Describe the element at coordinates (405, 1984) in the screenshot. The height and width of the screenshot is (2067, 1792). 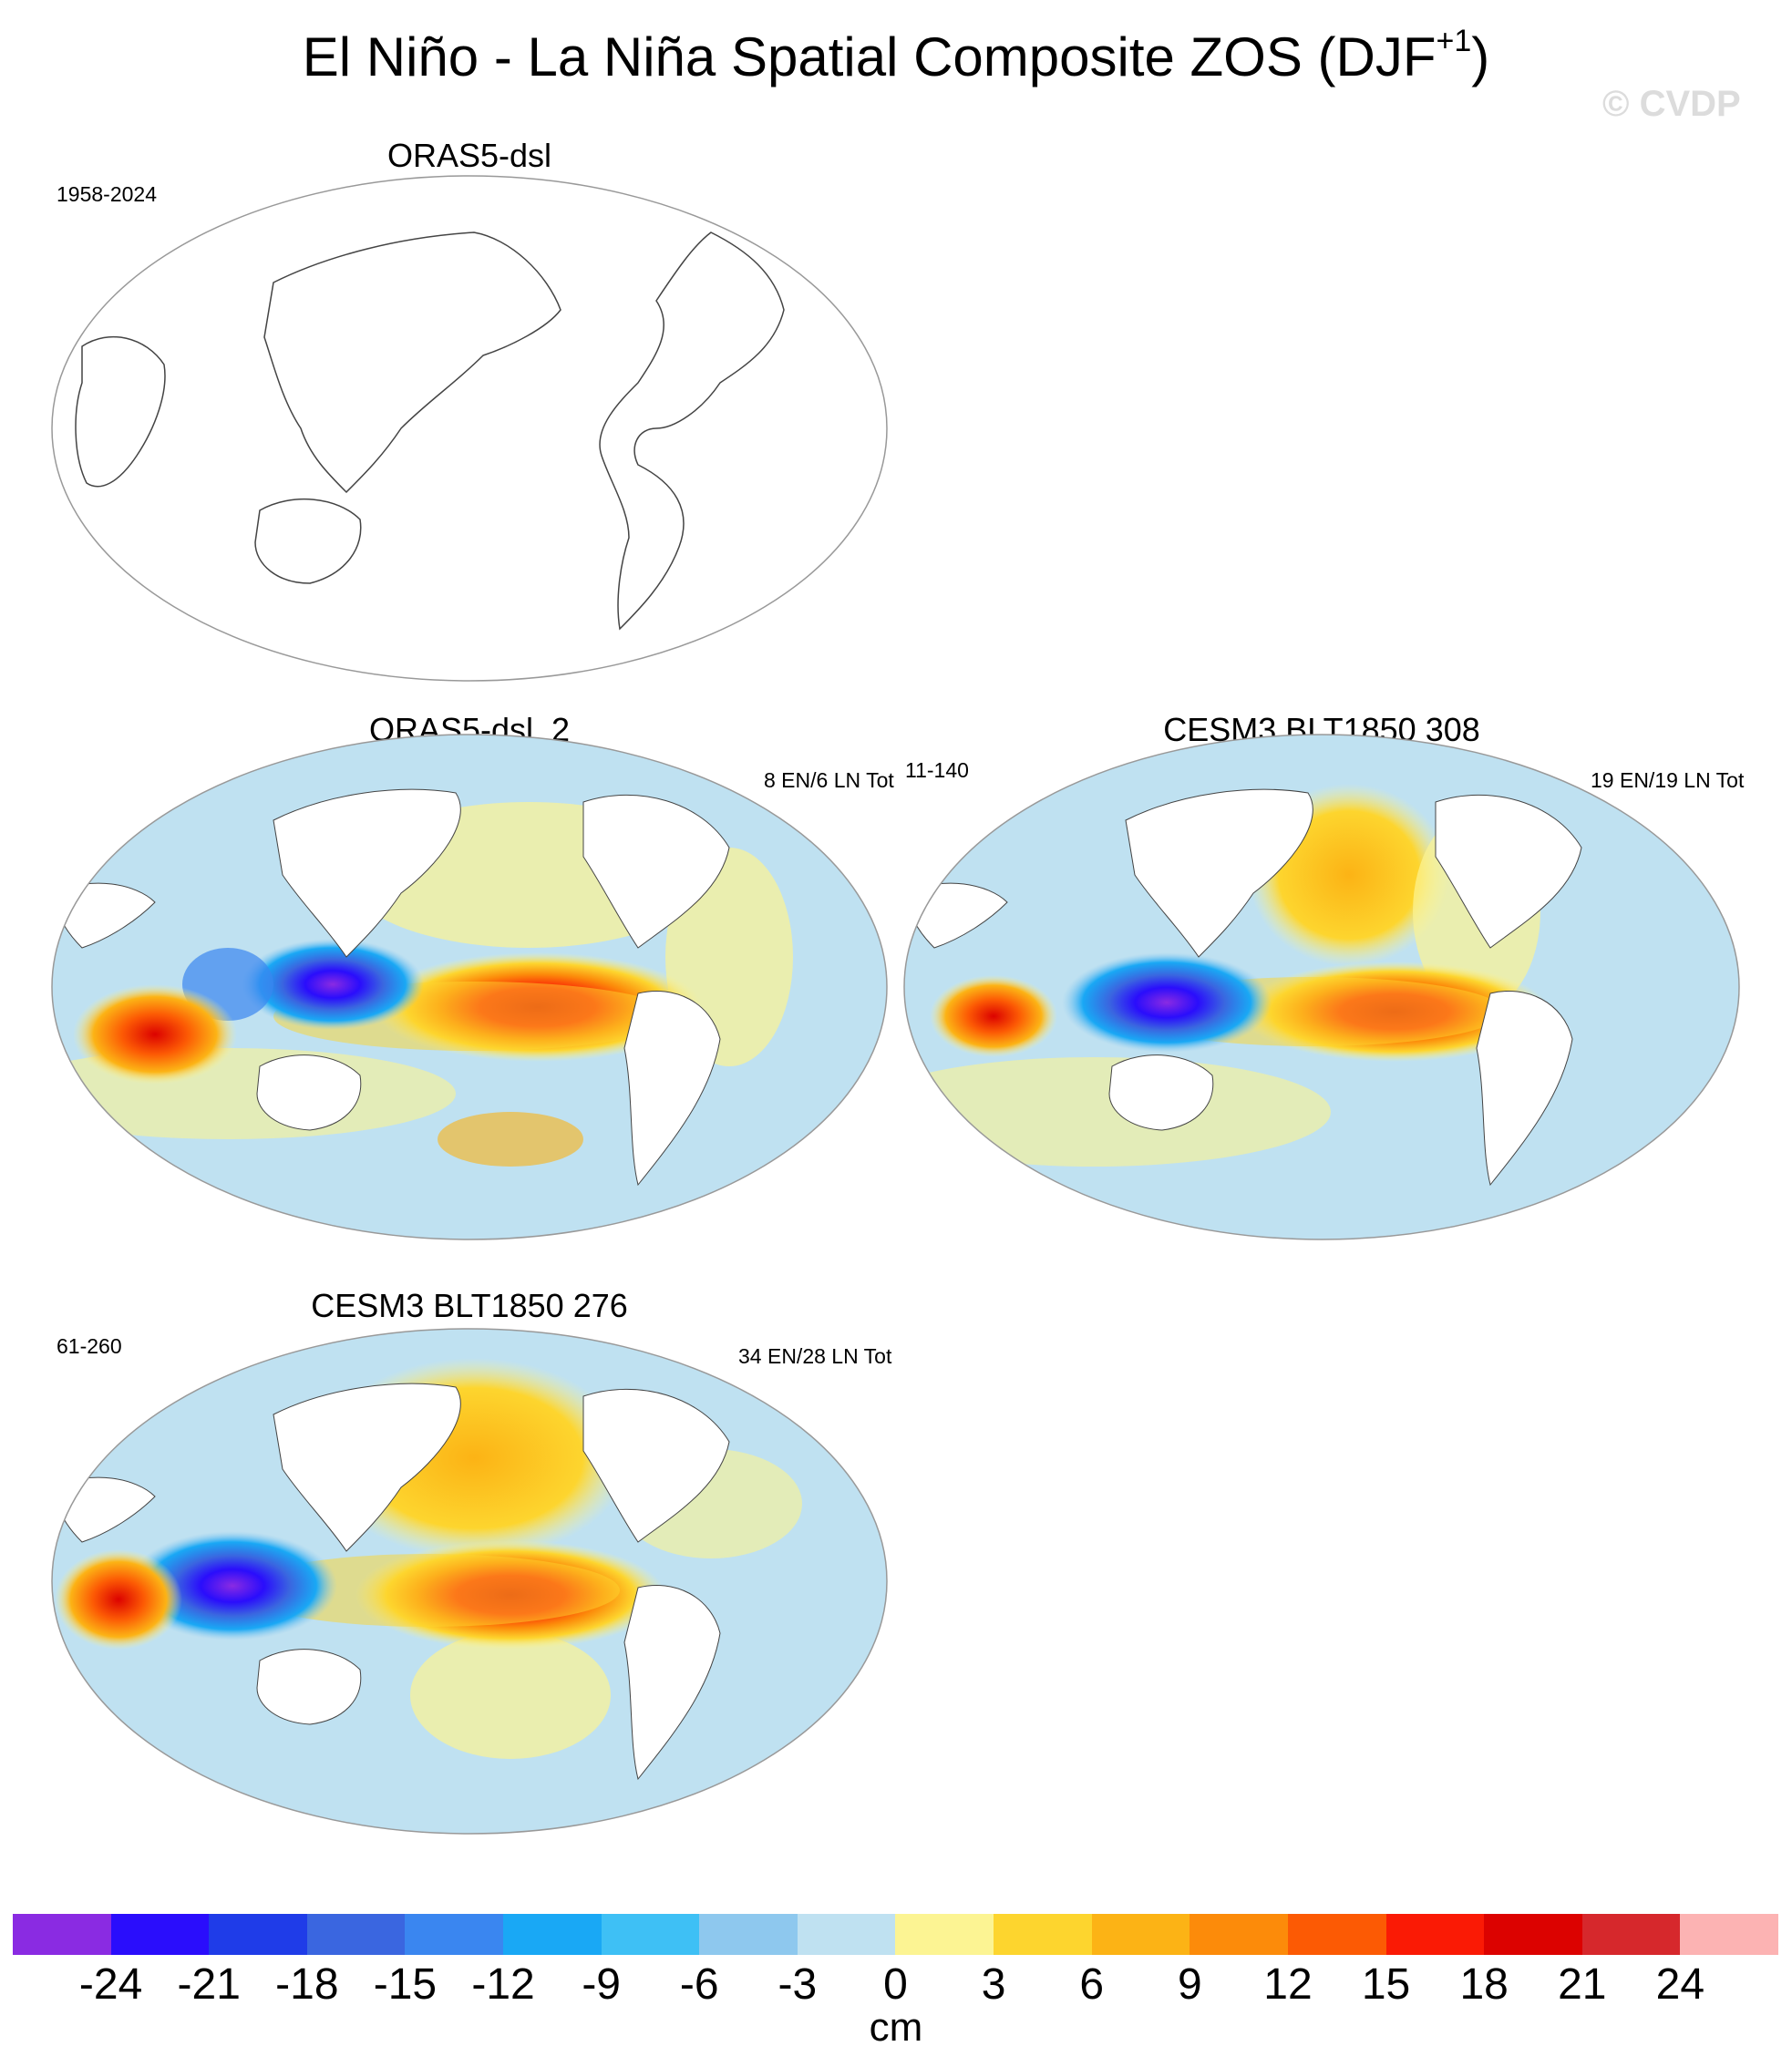
I see `colorbar-tick-label: -15` at that location.